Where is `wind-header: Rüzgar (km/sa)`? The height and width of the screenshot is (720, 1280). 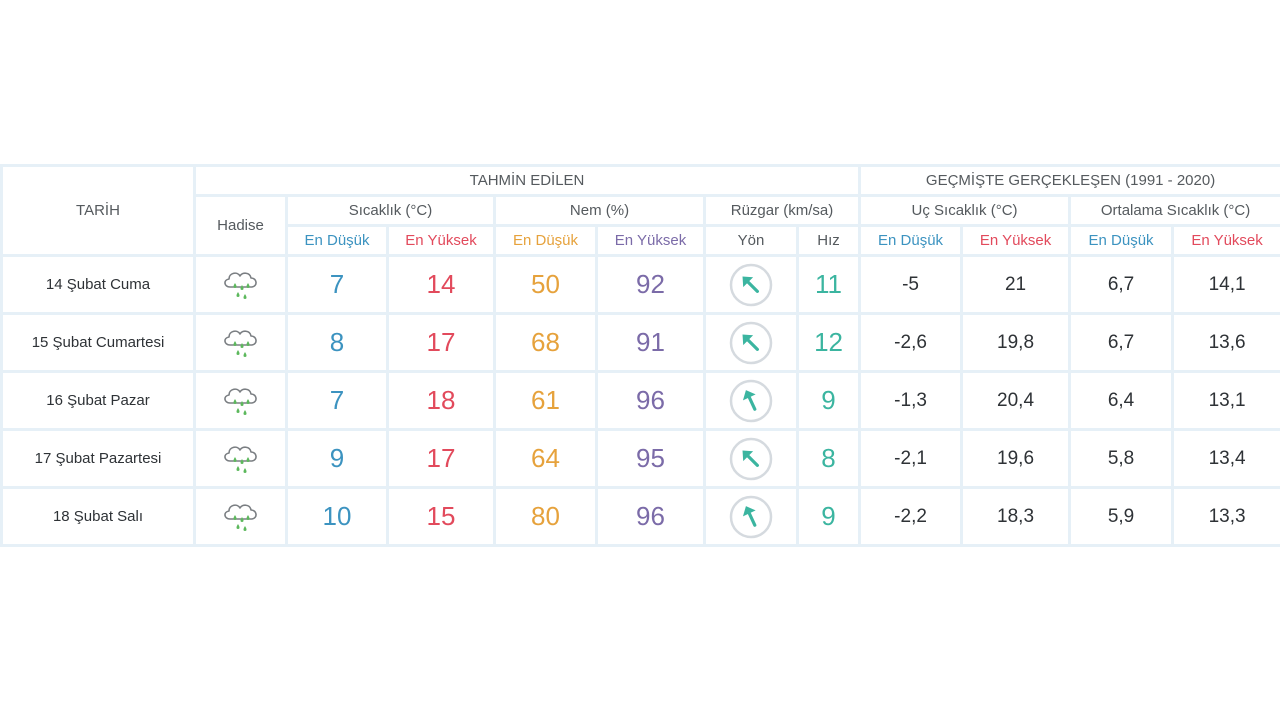 wind-header: Rüzgar (km/sa) is located at coordinates (782, 210).